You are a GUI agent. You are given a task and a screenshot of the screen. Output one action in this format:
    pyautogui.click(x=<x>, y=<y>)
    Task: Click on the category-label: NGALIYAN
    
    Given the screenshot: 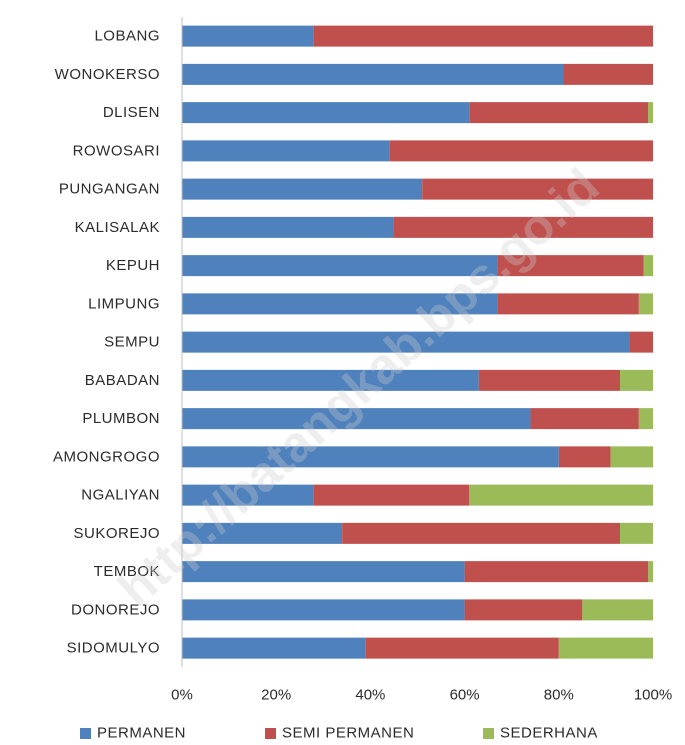 What is the action you would take?
    pyautogui.click(x=120, y=495)
    